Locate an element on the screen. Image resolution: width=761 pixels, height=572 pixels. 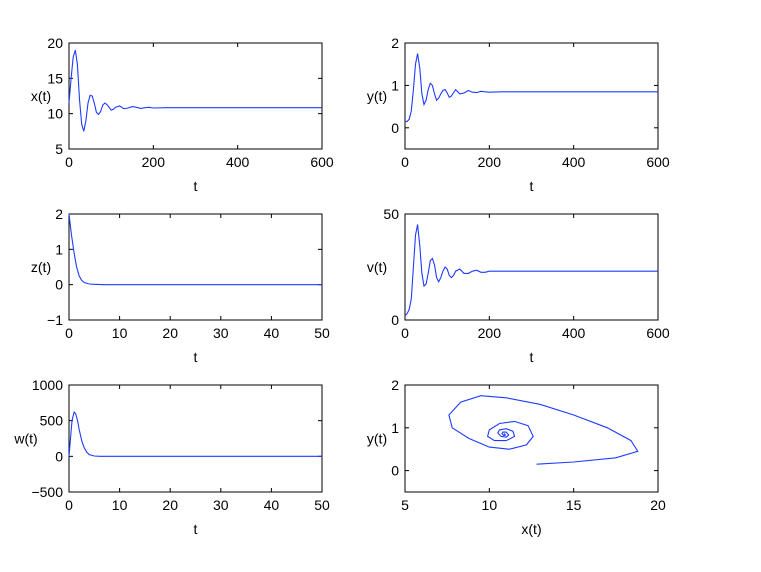
x-tick-label-y: 200 is located at coordinates (490, 162).